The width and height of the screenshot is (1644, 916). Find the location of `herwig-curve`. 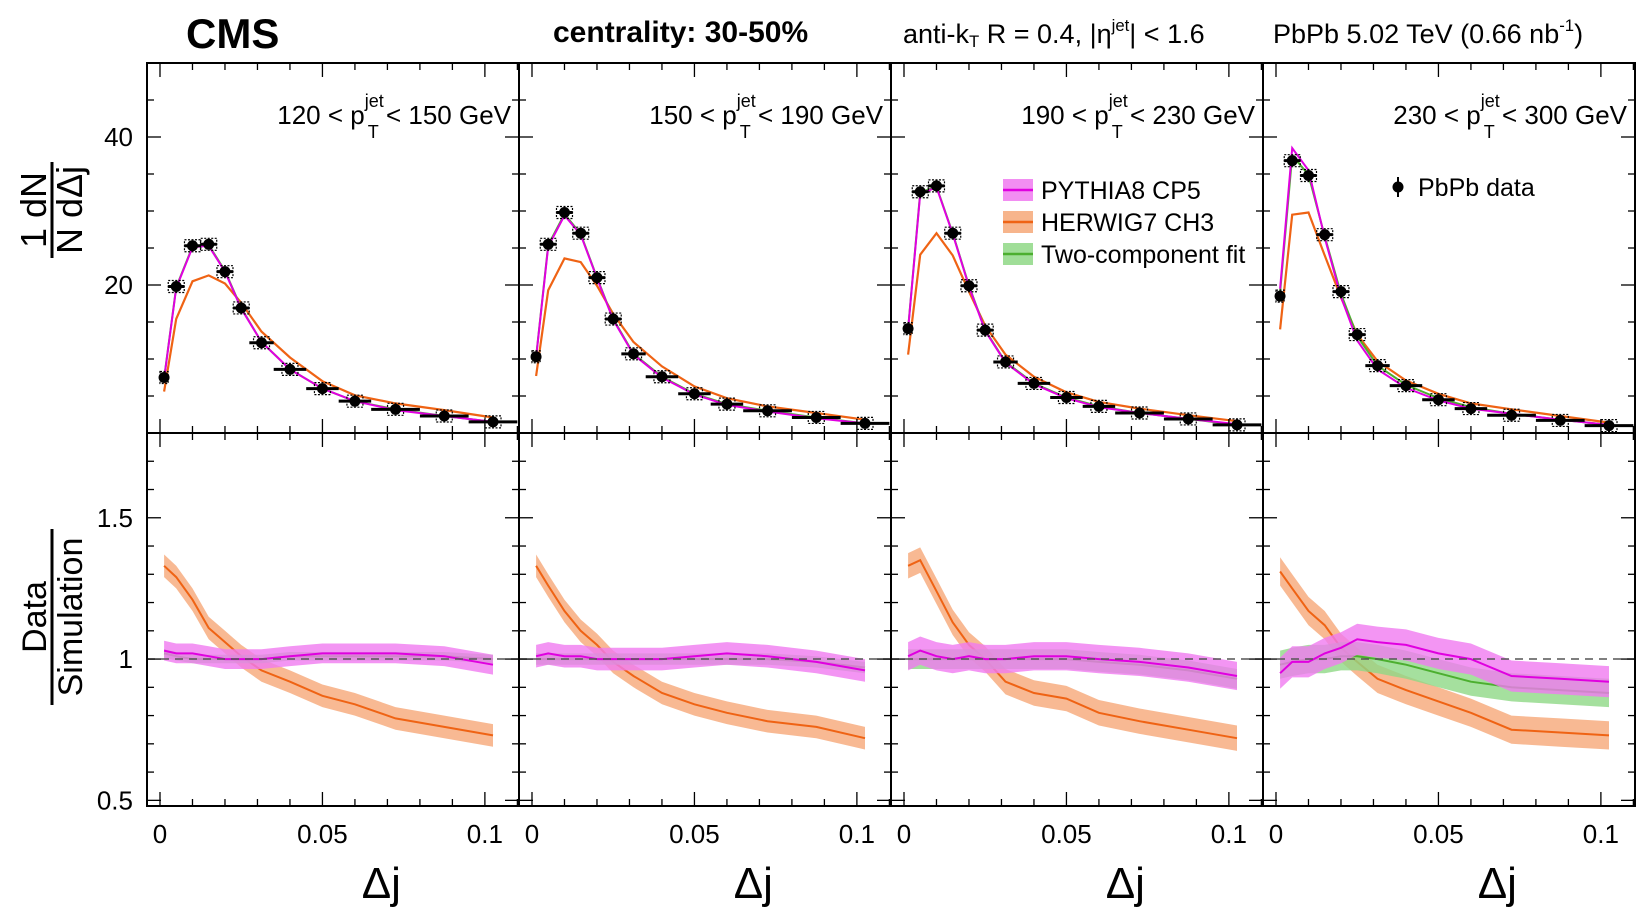

herwig-curve is located at coordinates (1444, 317).